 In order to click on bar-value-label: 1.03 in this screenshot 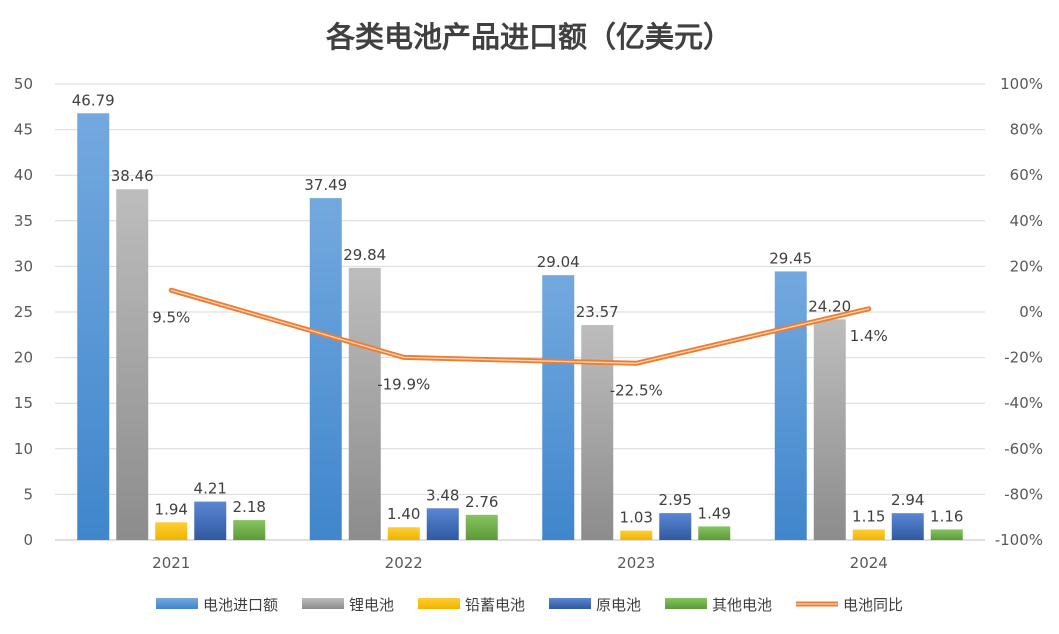, I will do `click(636, 518)`.